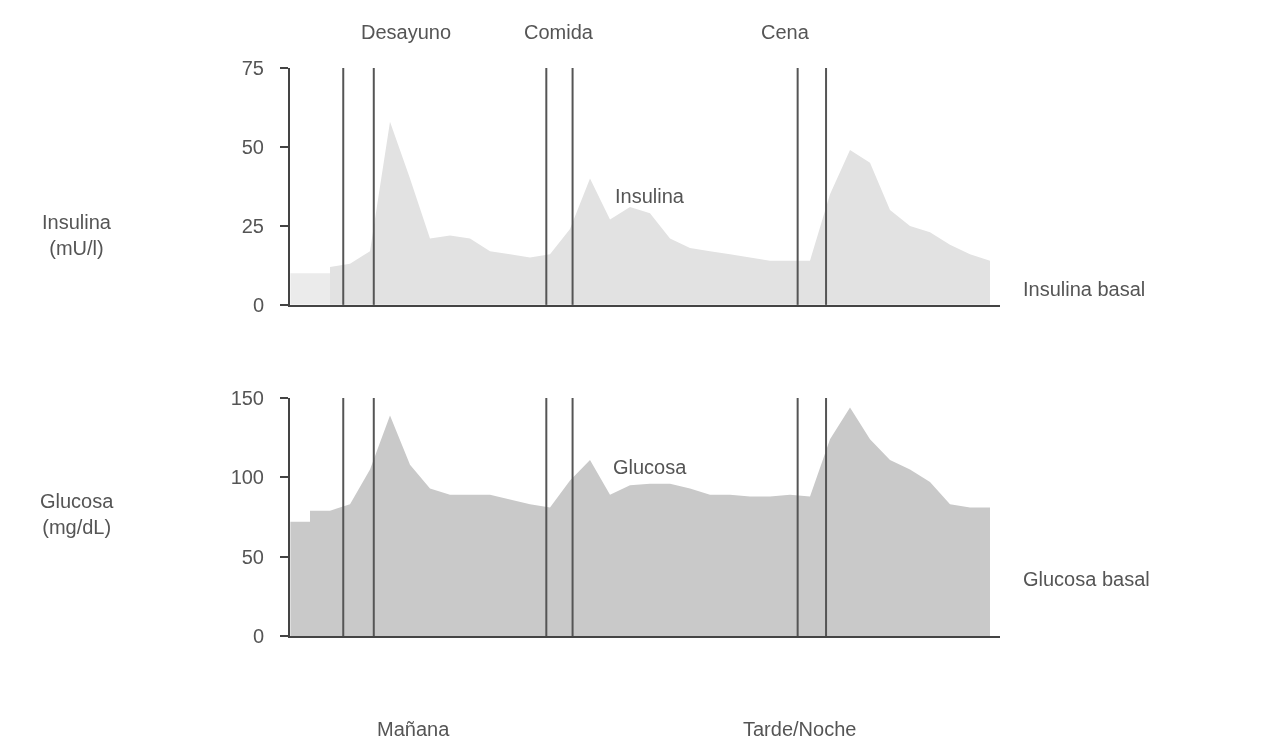 This screenshot has height=741, width=1265. Describe the element at coordinates (650, 196) in the screenshot. I see `series-label: Insulina` at that location.